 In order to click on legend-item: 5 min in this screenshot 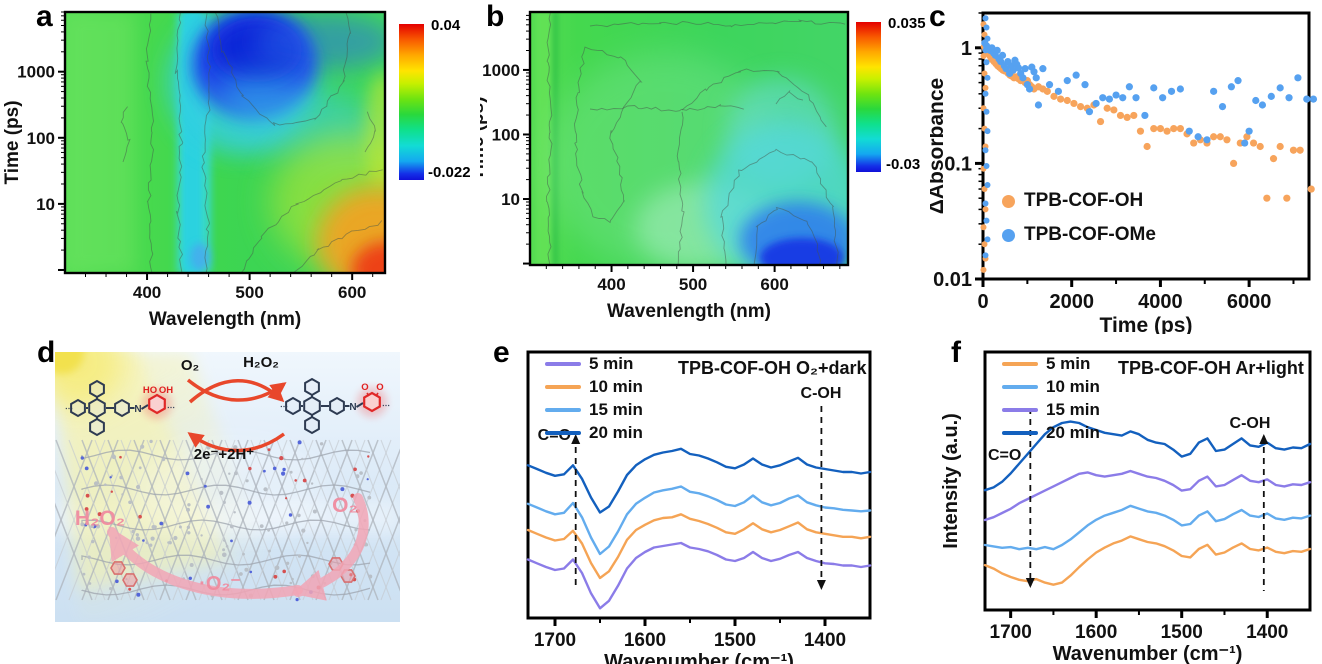, I will do `click(594, 364)`.